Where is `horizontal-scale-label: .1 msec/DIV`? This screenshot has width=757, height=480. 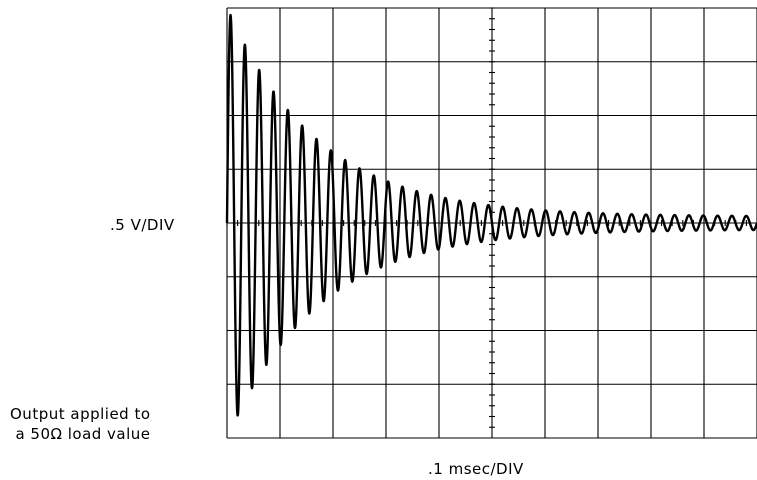 horizontal-scale-label: .1 msec/DIV is located at coordinates (476, 469).